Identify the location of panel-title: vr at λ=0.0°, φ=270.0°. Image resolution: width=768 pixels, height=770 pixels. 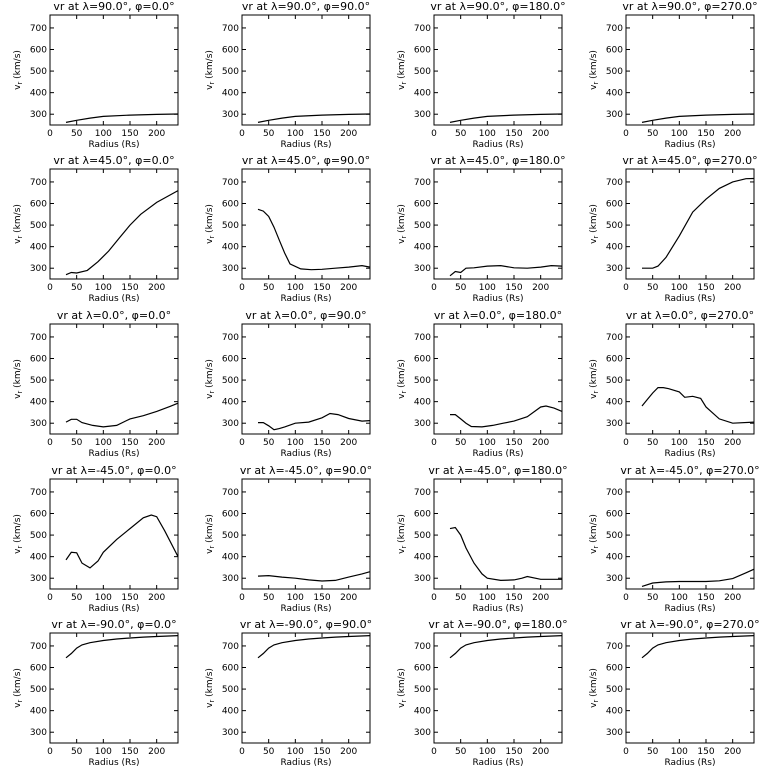
(690, 315).